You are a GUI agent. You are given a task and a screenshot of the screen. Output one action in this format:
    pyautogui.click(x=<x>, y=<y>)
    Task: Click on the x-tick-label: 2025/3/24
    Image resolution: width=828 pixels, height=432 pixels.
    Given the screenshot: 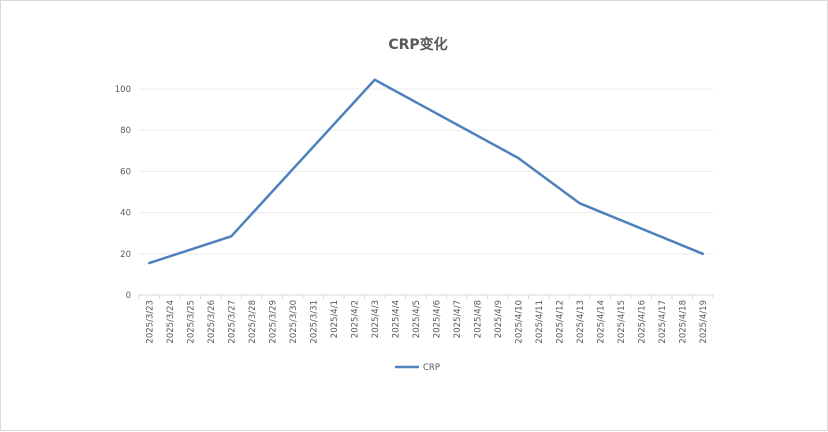 What is the action you would take?
    pyautogui.click(x=171, y=322)
    